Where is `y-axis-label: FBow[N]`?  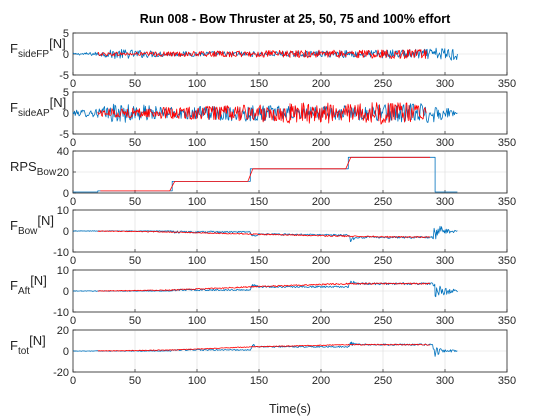
y-axis-label: FBow[N] is located at coordinates (32, 225).